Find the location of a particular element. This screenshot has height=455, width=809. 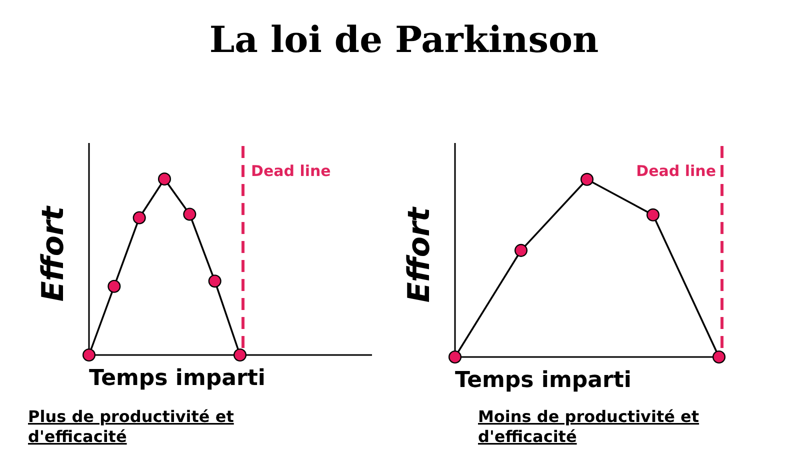

text: Moins de productivité et d'efficacité is located at coordinates (589, 426).